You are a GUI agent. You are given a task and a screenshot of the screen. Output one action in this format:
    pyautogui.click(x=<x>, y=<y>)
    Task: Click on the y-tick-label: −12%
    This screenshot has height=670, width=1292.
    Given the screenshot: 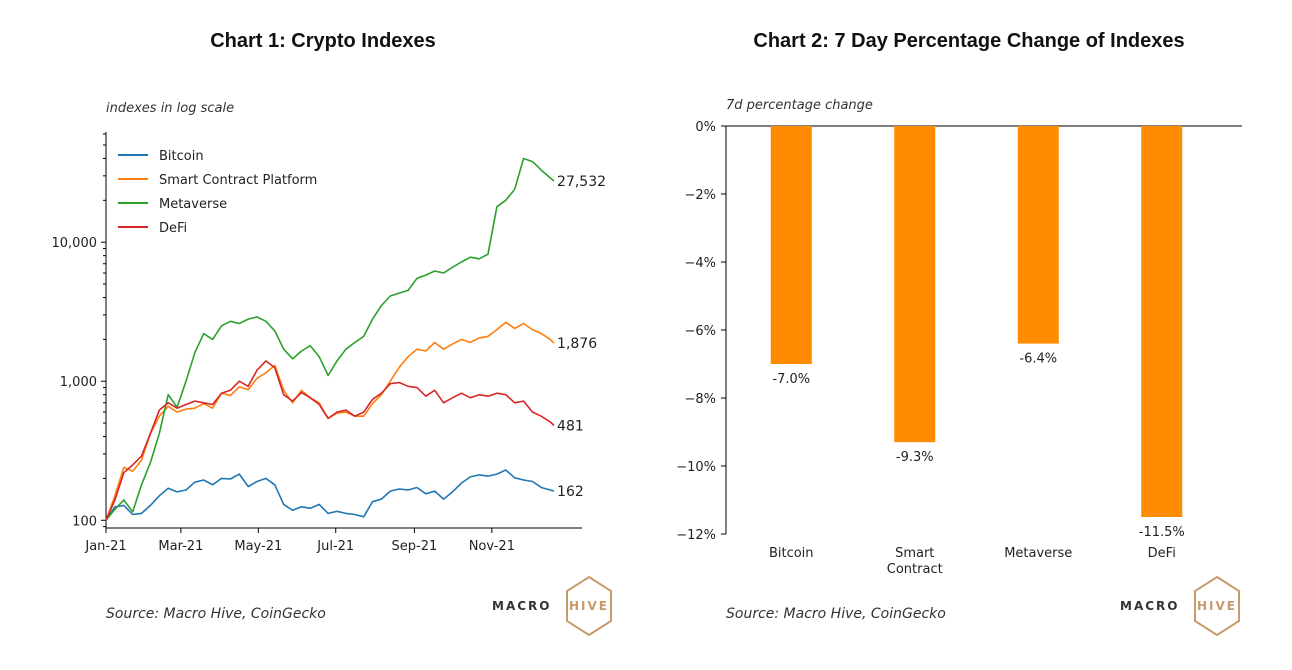 What is the action you would take?
    pyautogui.click(x=696, y=535)
    